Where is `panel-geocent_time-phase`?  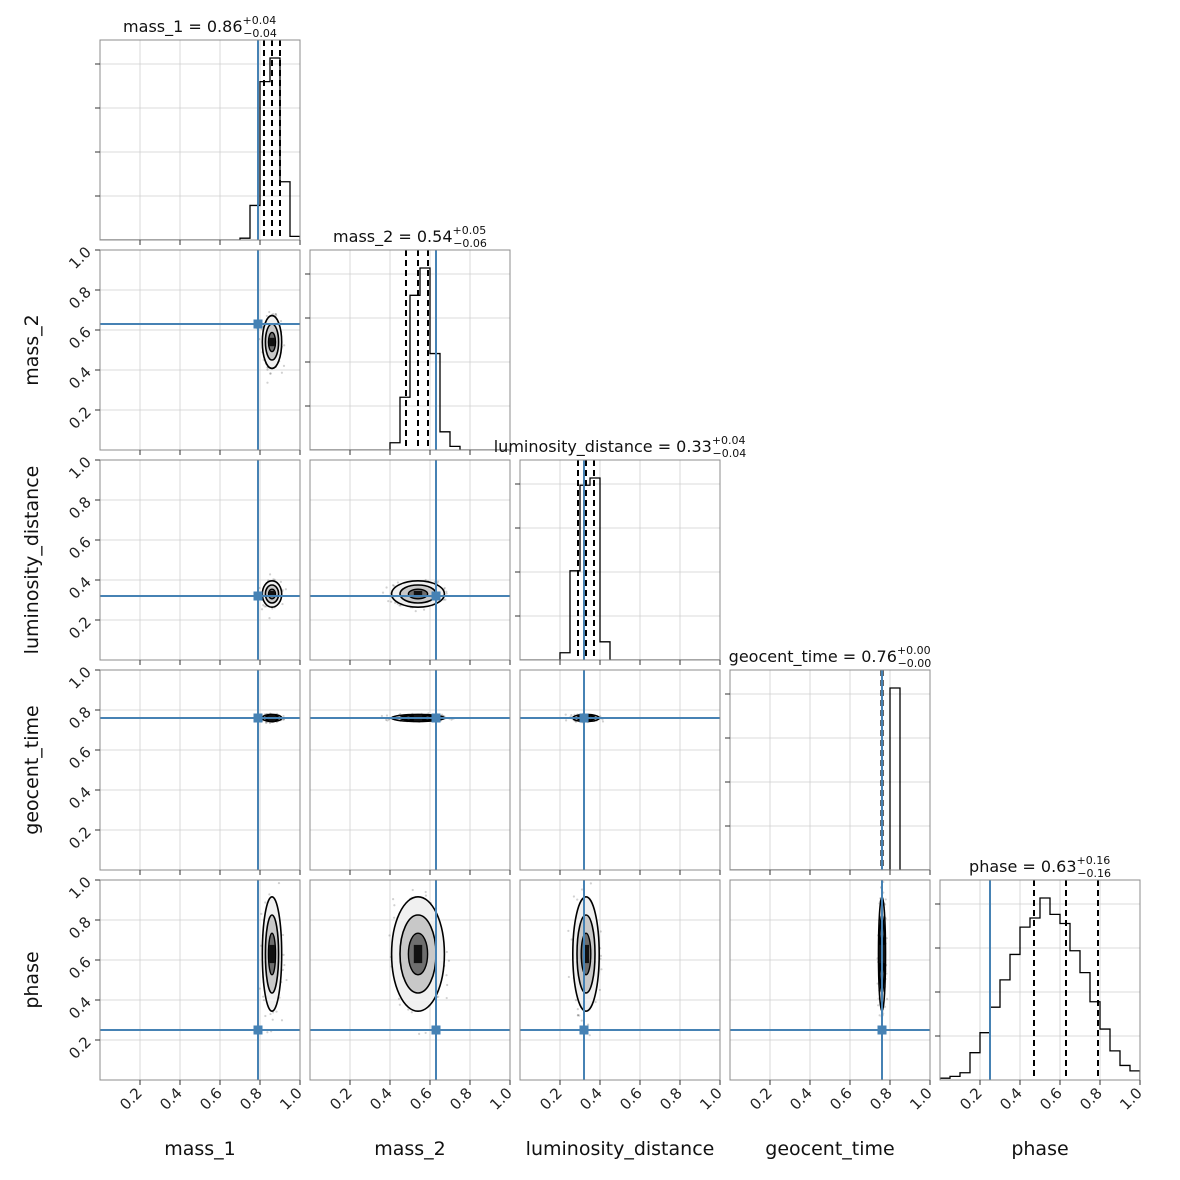 panel-geocent_time-phase is located at coordinates (830, 982).